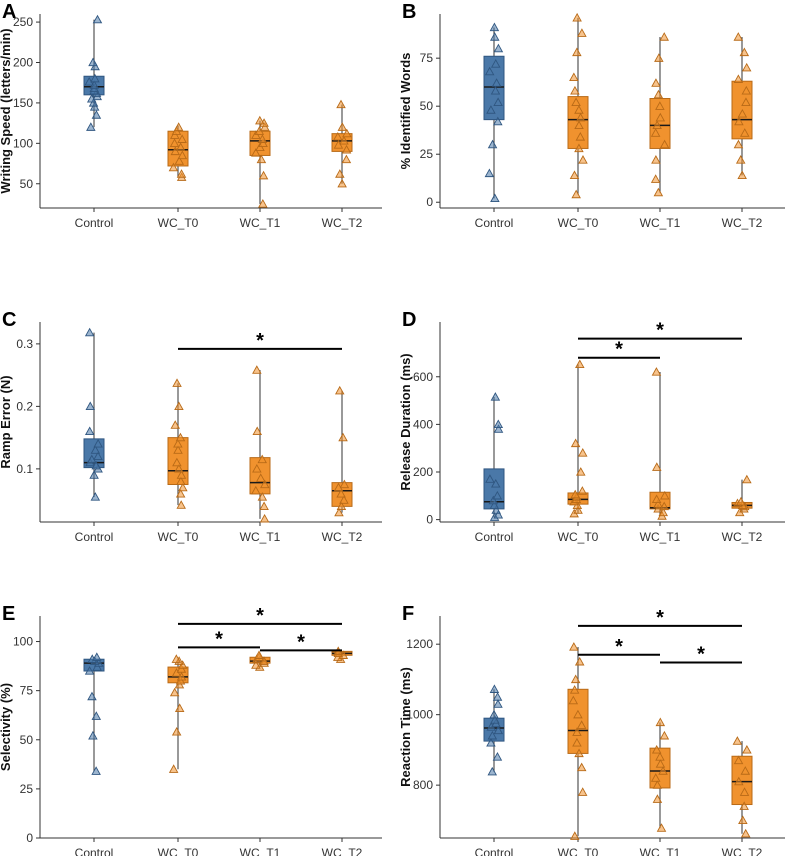  I want to click on x-tick-label: WC_T1, so click(260, 851).